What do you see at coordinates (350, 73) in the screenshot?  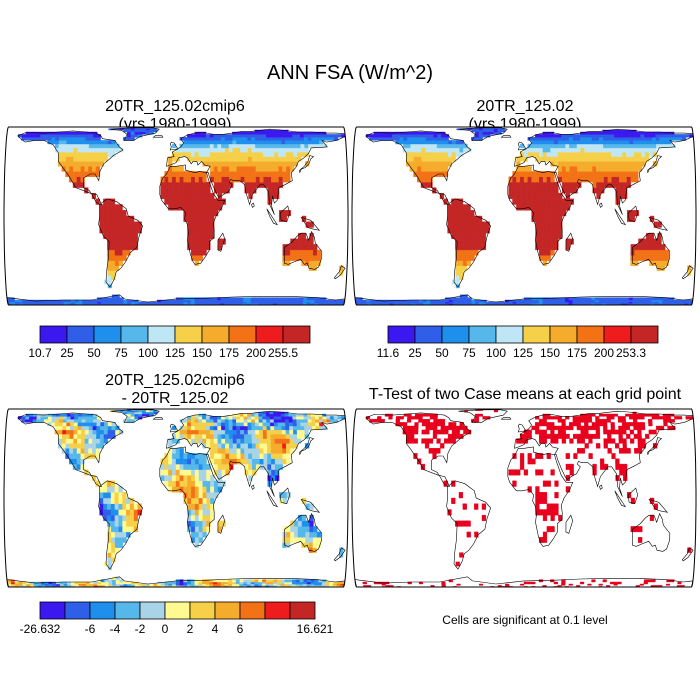 I see `figure-title: ANN FSA (W/m^2)` at bounding box center [350, 73].